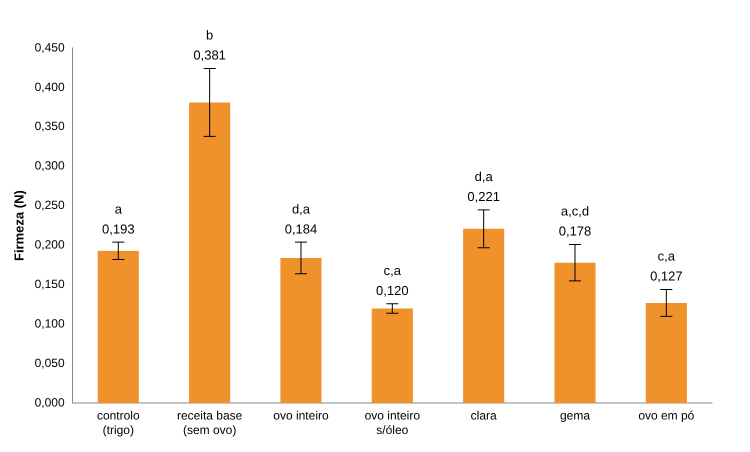  I want to click on data-label: 0,184, so click(301, 228).